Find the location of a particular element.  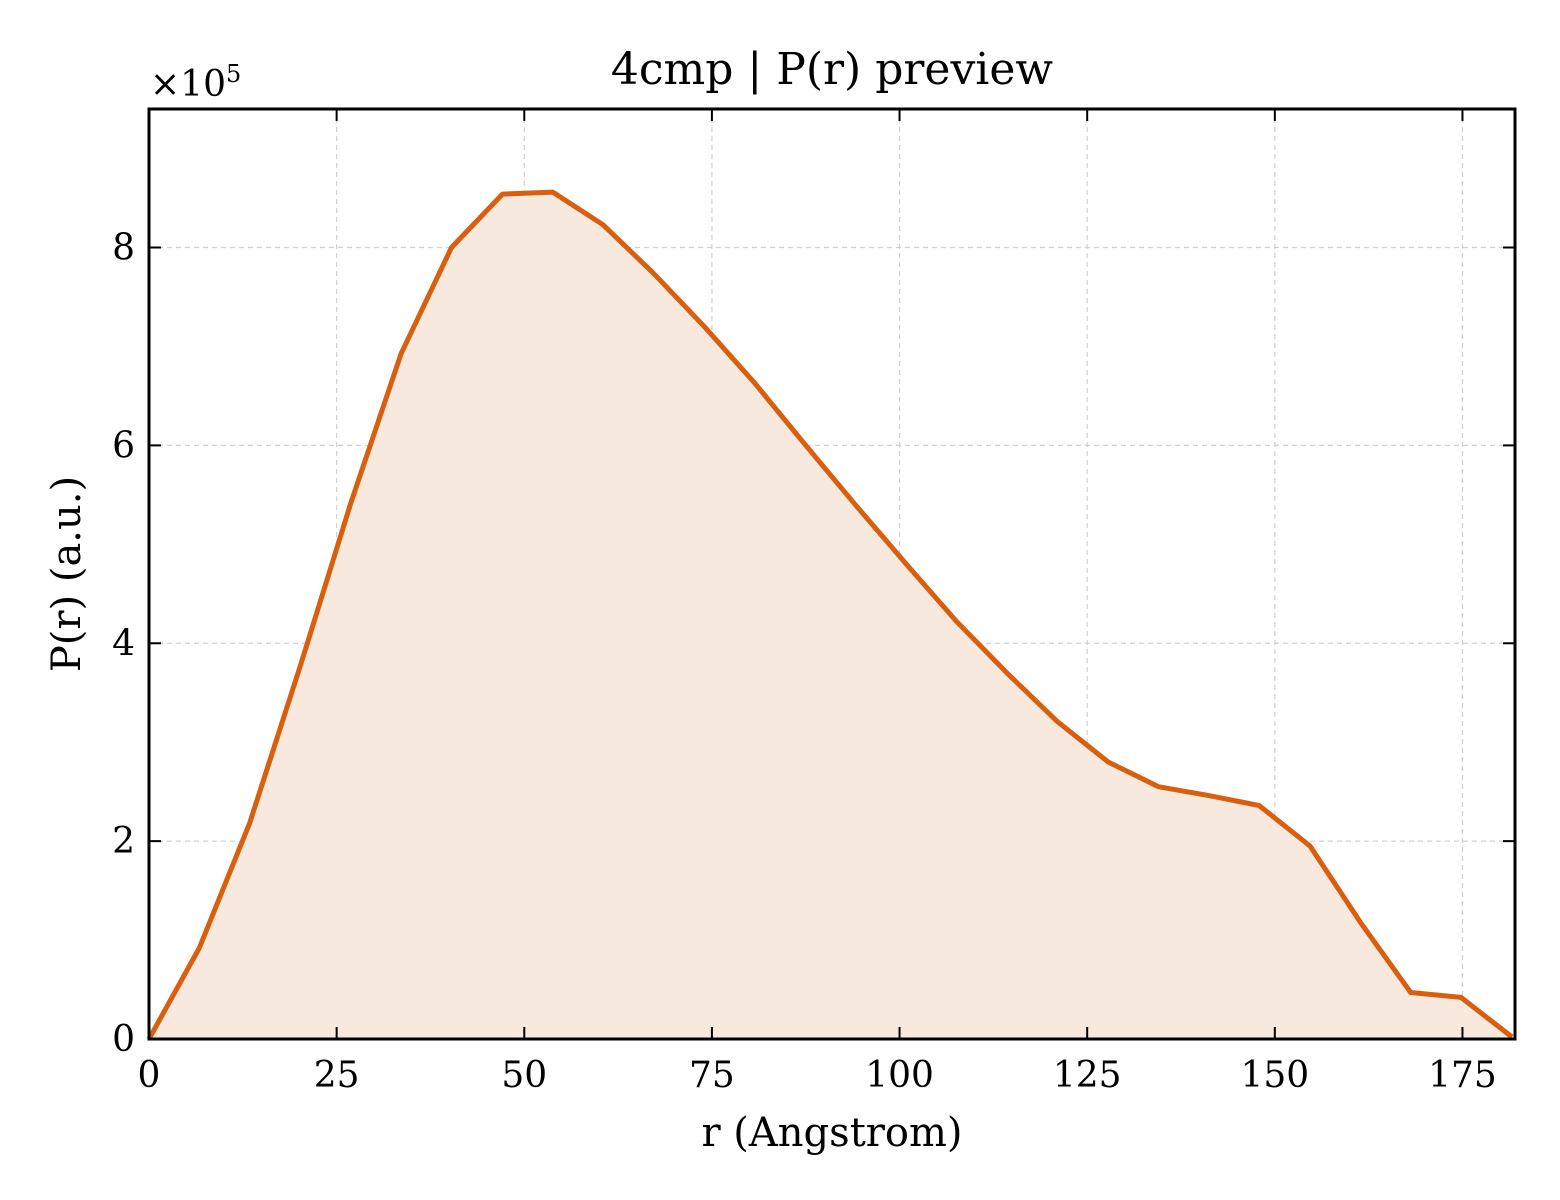

y-tick-label: 8 is located at coordinates (123, 248).